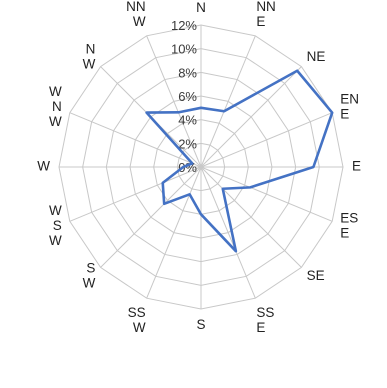  I want to click on spoke-ne, so click(251, 117).